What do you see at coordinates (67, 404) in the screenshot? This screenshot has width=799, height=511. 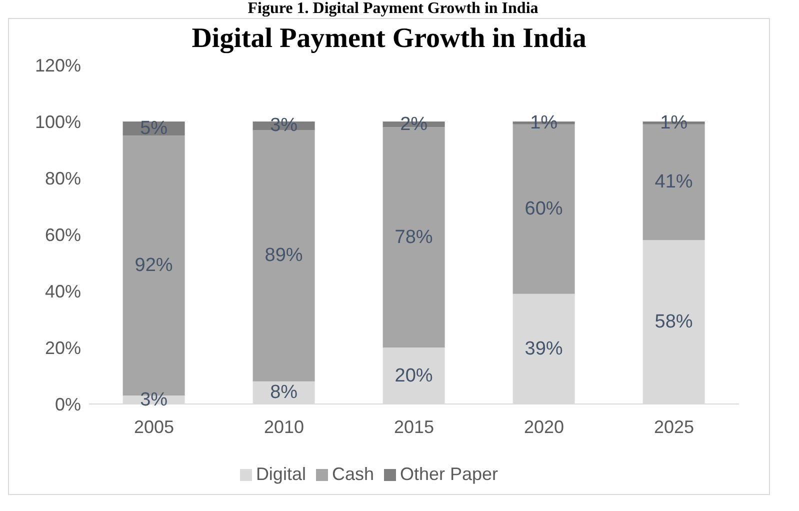 I see `y-tick-label: 0%` at bounding box center [67, 404].